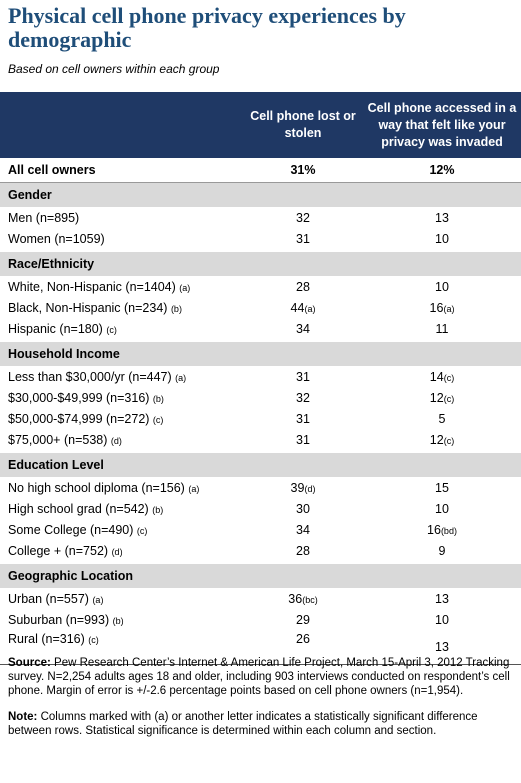 This screenshot has width=521, height=783. What do you see at coordinates (260, 397) in the screenshot?
I see `table-row: $30,000-$49,999 (n=316) (b) 32 12(c)` at bounding box center [260, 397].